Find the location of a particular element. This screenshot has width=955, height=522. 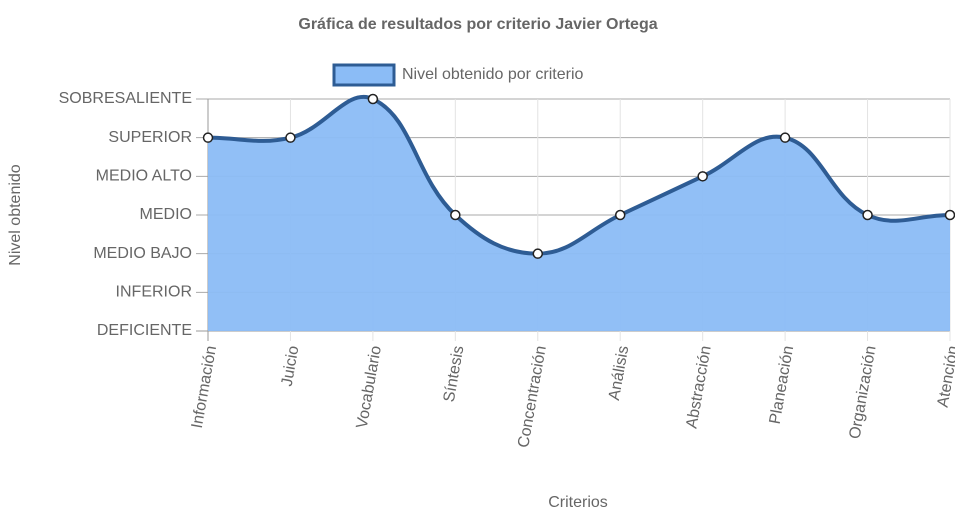

y-tick-label: DEFICIENTE is located at coordinates (144, 330).